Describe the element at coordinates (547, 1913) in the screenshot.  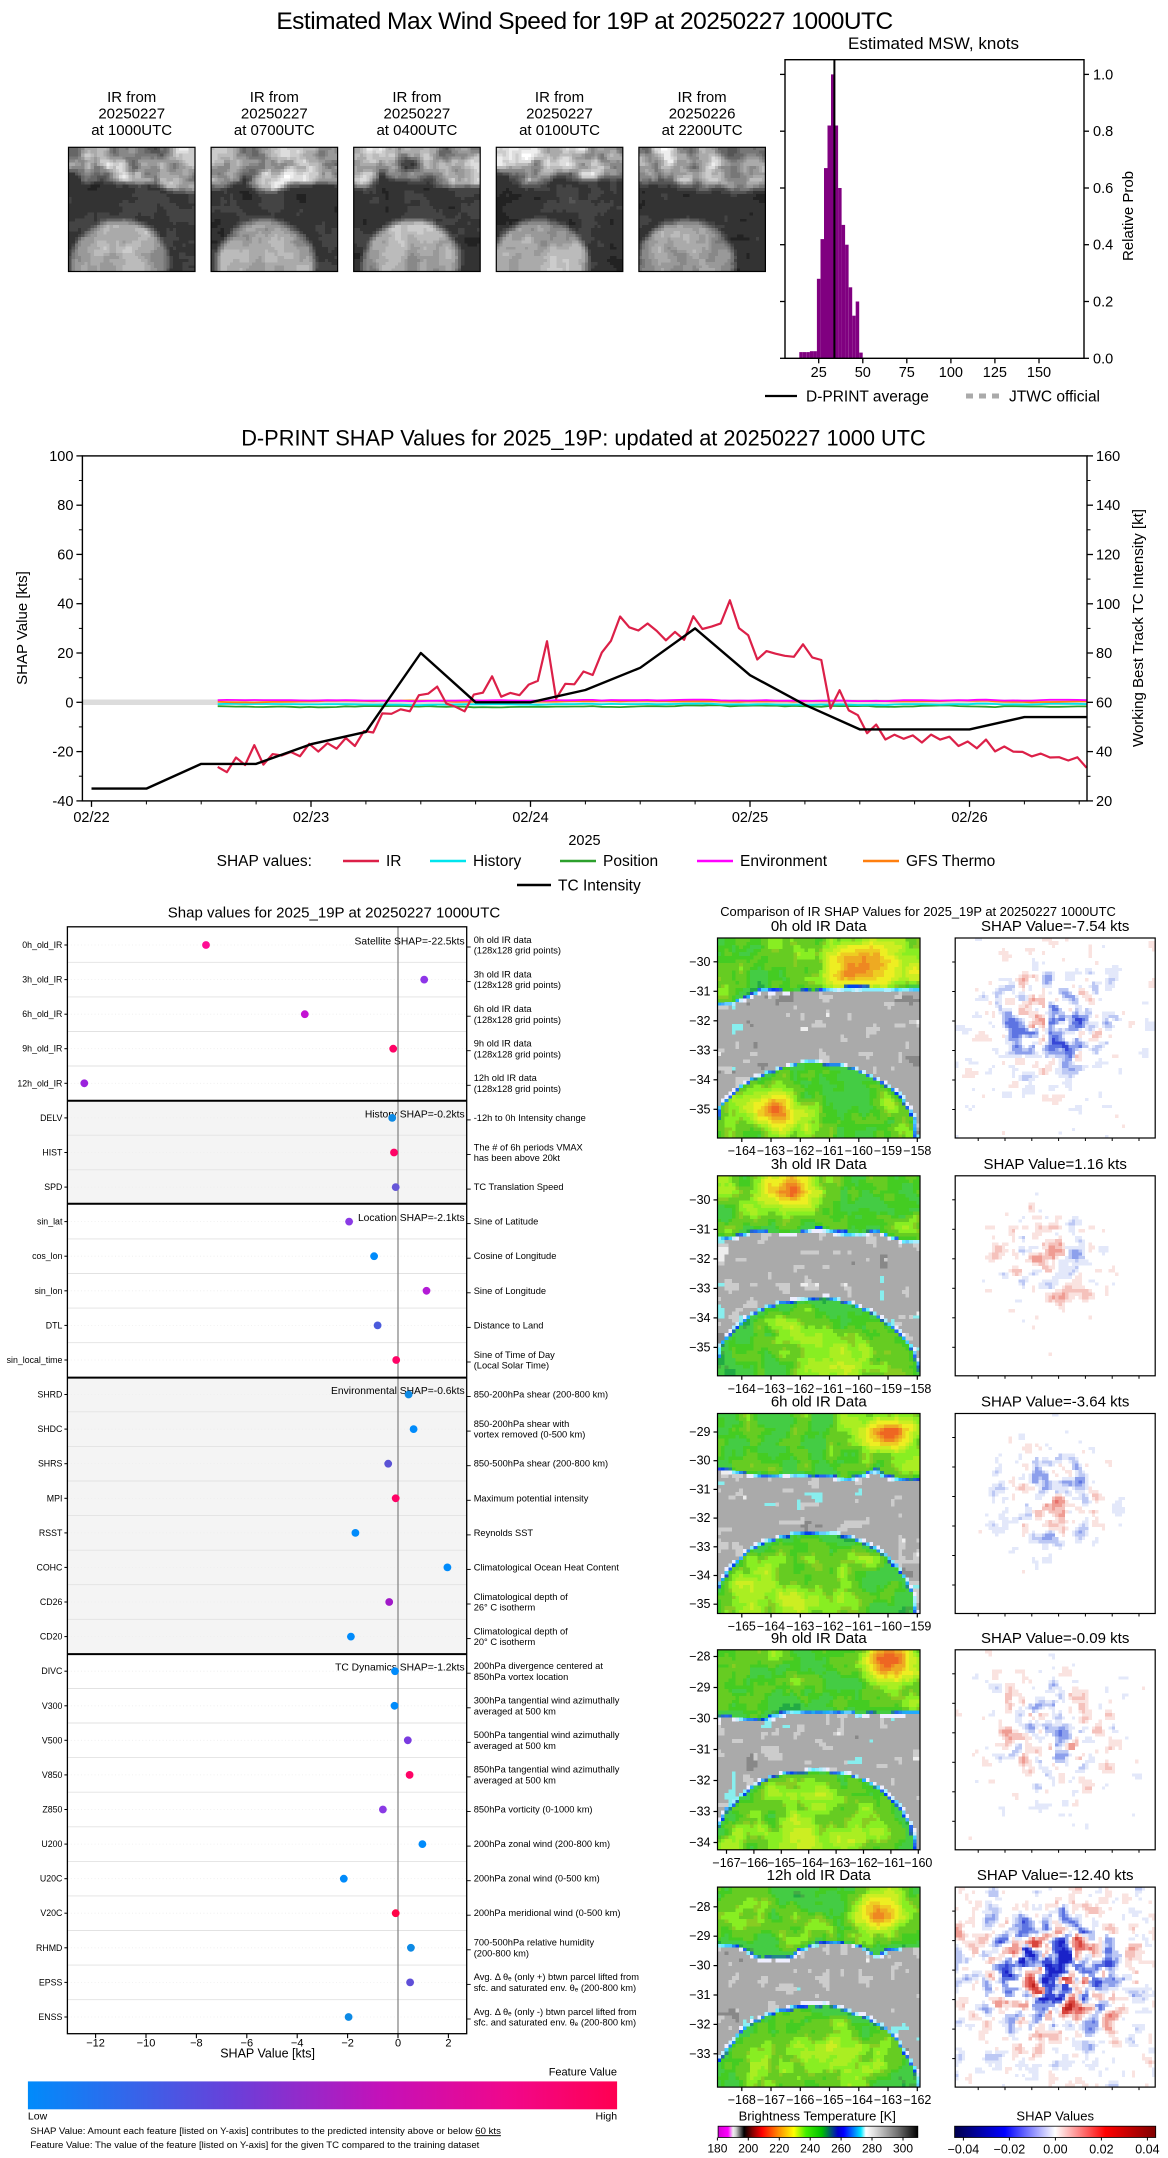
I see `svg-text:200hPa meridional wind (0-500: 200hPa meridional wind (0-500 km)` at that location.